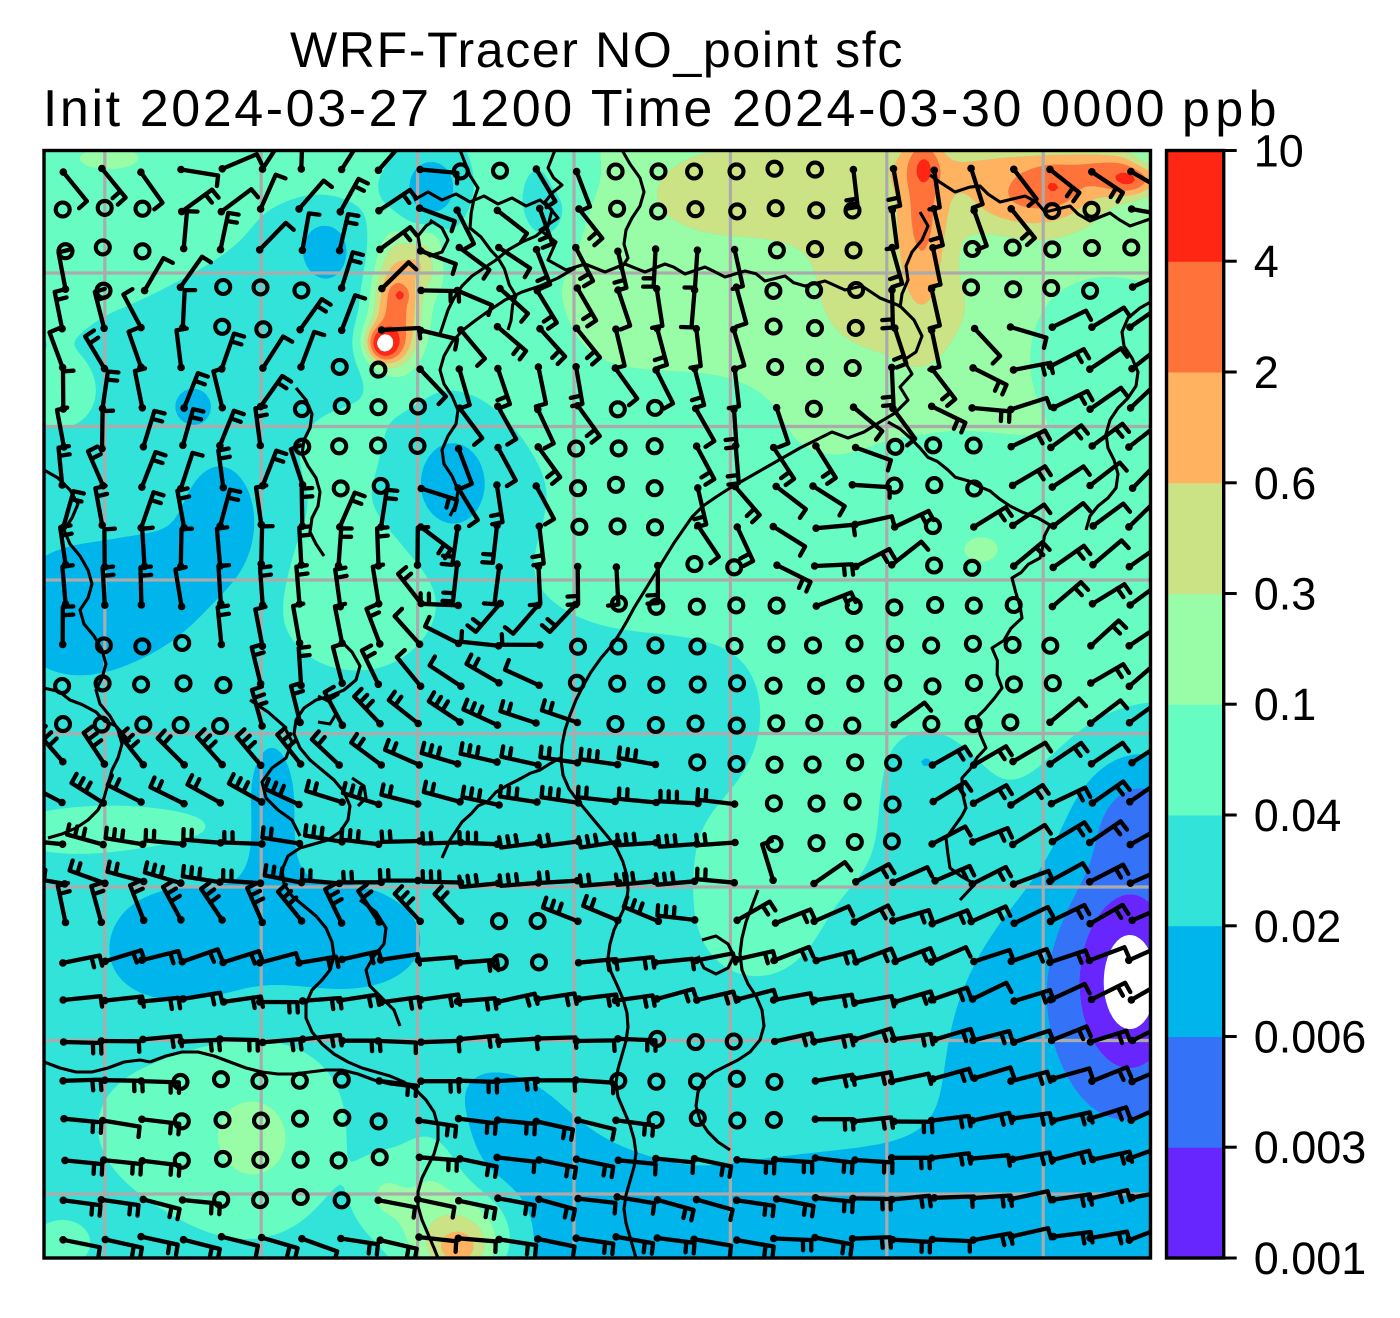 This screenshot has height=1318, width=1400. I want to click on svg-text: ppb, so click(1232, 109).